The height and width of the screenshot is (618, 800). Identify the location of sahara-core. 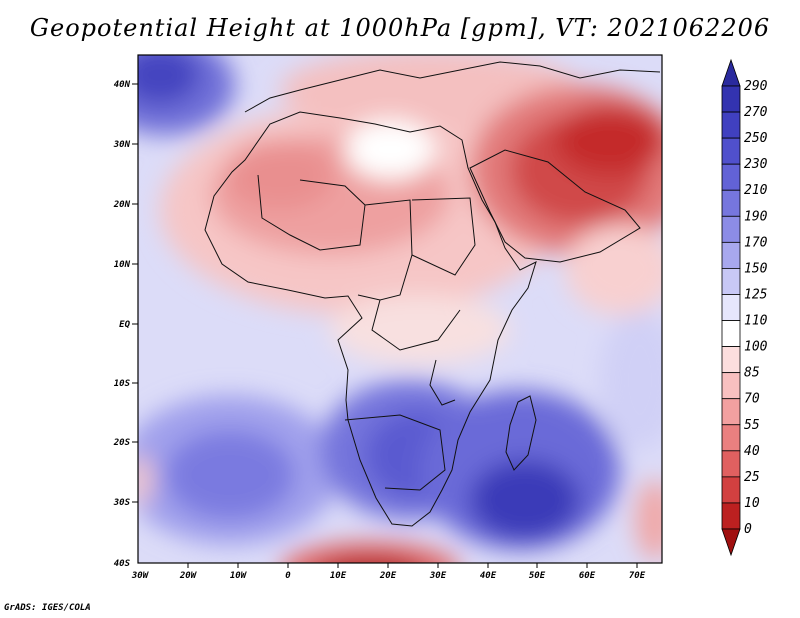
(280, 175).